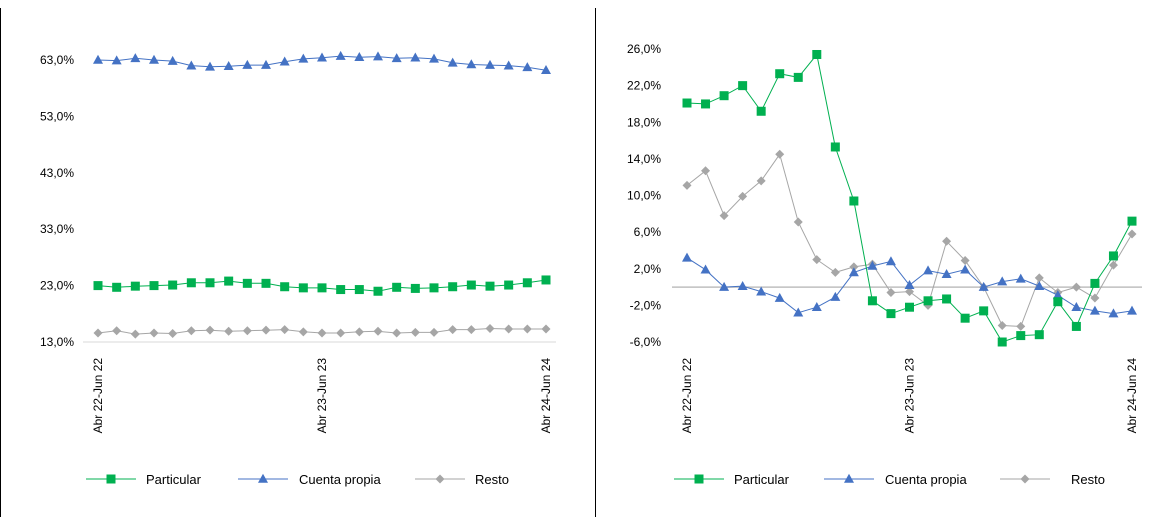 The width and height of the screenshot is (1176, 522). What do you see at coordinates (644, 196) in the screenshot?
I see `y-tick-label: 10,0%` at bounding box center [644, 196].